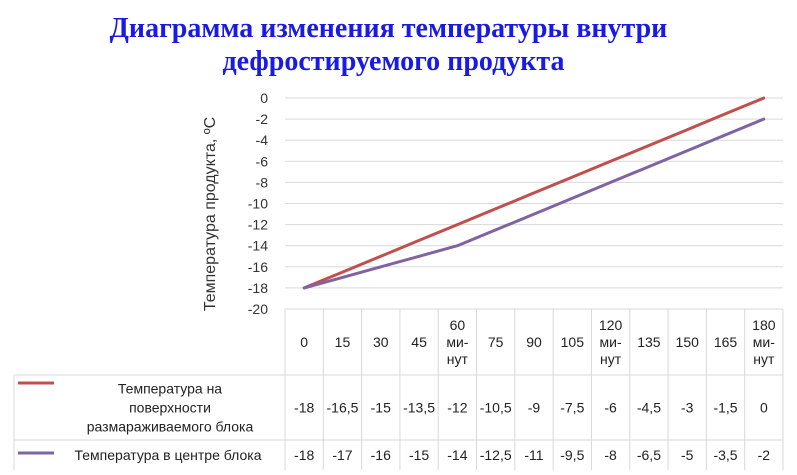 The height and width of the screenshot is (475, 797). I want to click on data-table-value: -2, so click(764, 455).